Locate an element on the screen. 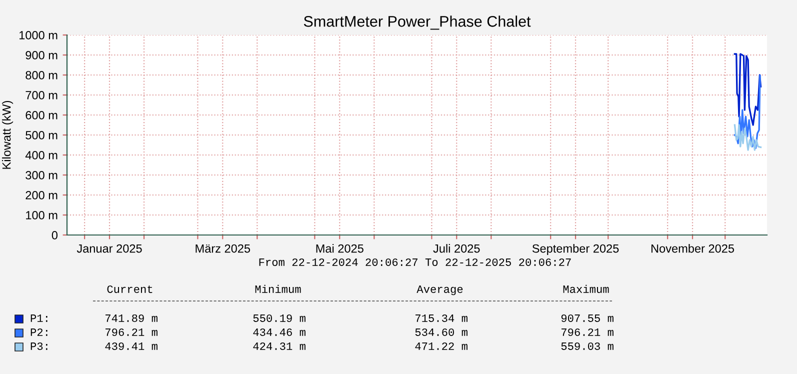  x-tick-label: Mai 2025 is located at coordinates (340, 248).